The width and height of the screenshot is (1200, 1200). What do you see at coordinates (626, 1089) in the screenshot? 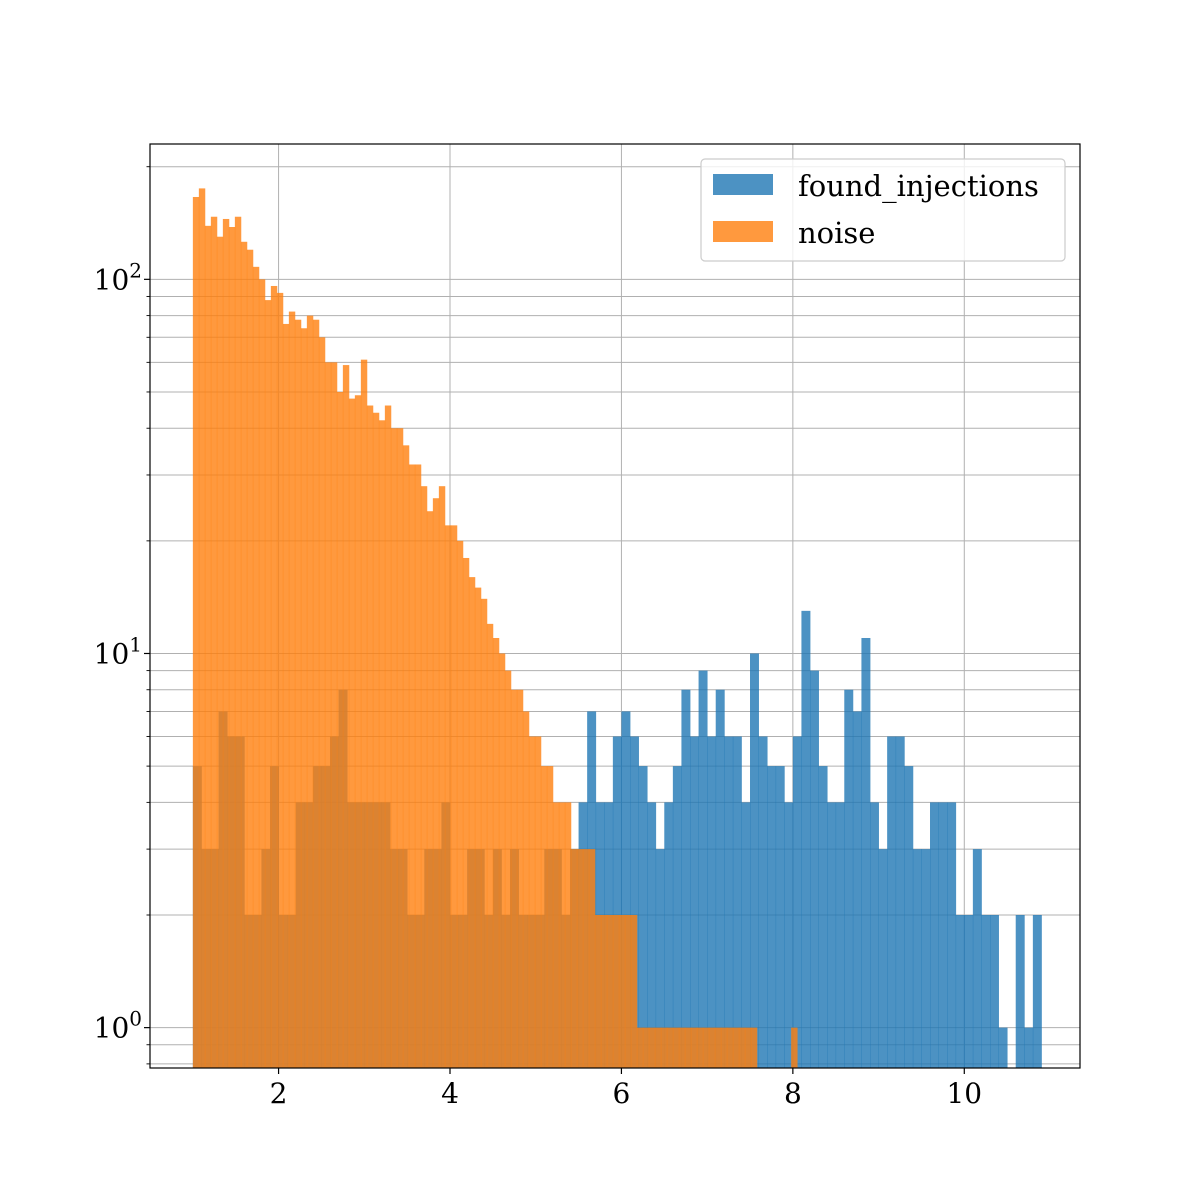
I see `x-axis: 2 4 6 8 10` at bounding box center [626, 1089].